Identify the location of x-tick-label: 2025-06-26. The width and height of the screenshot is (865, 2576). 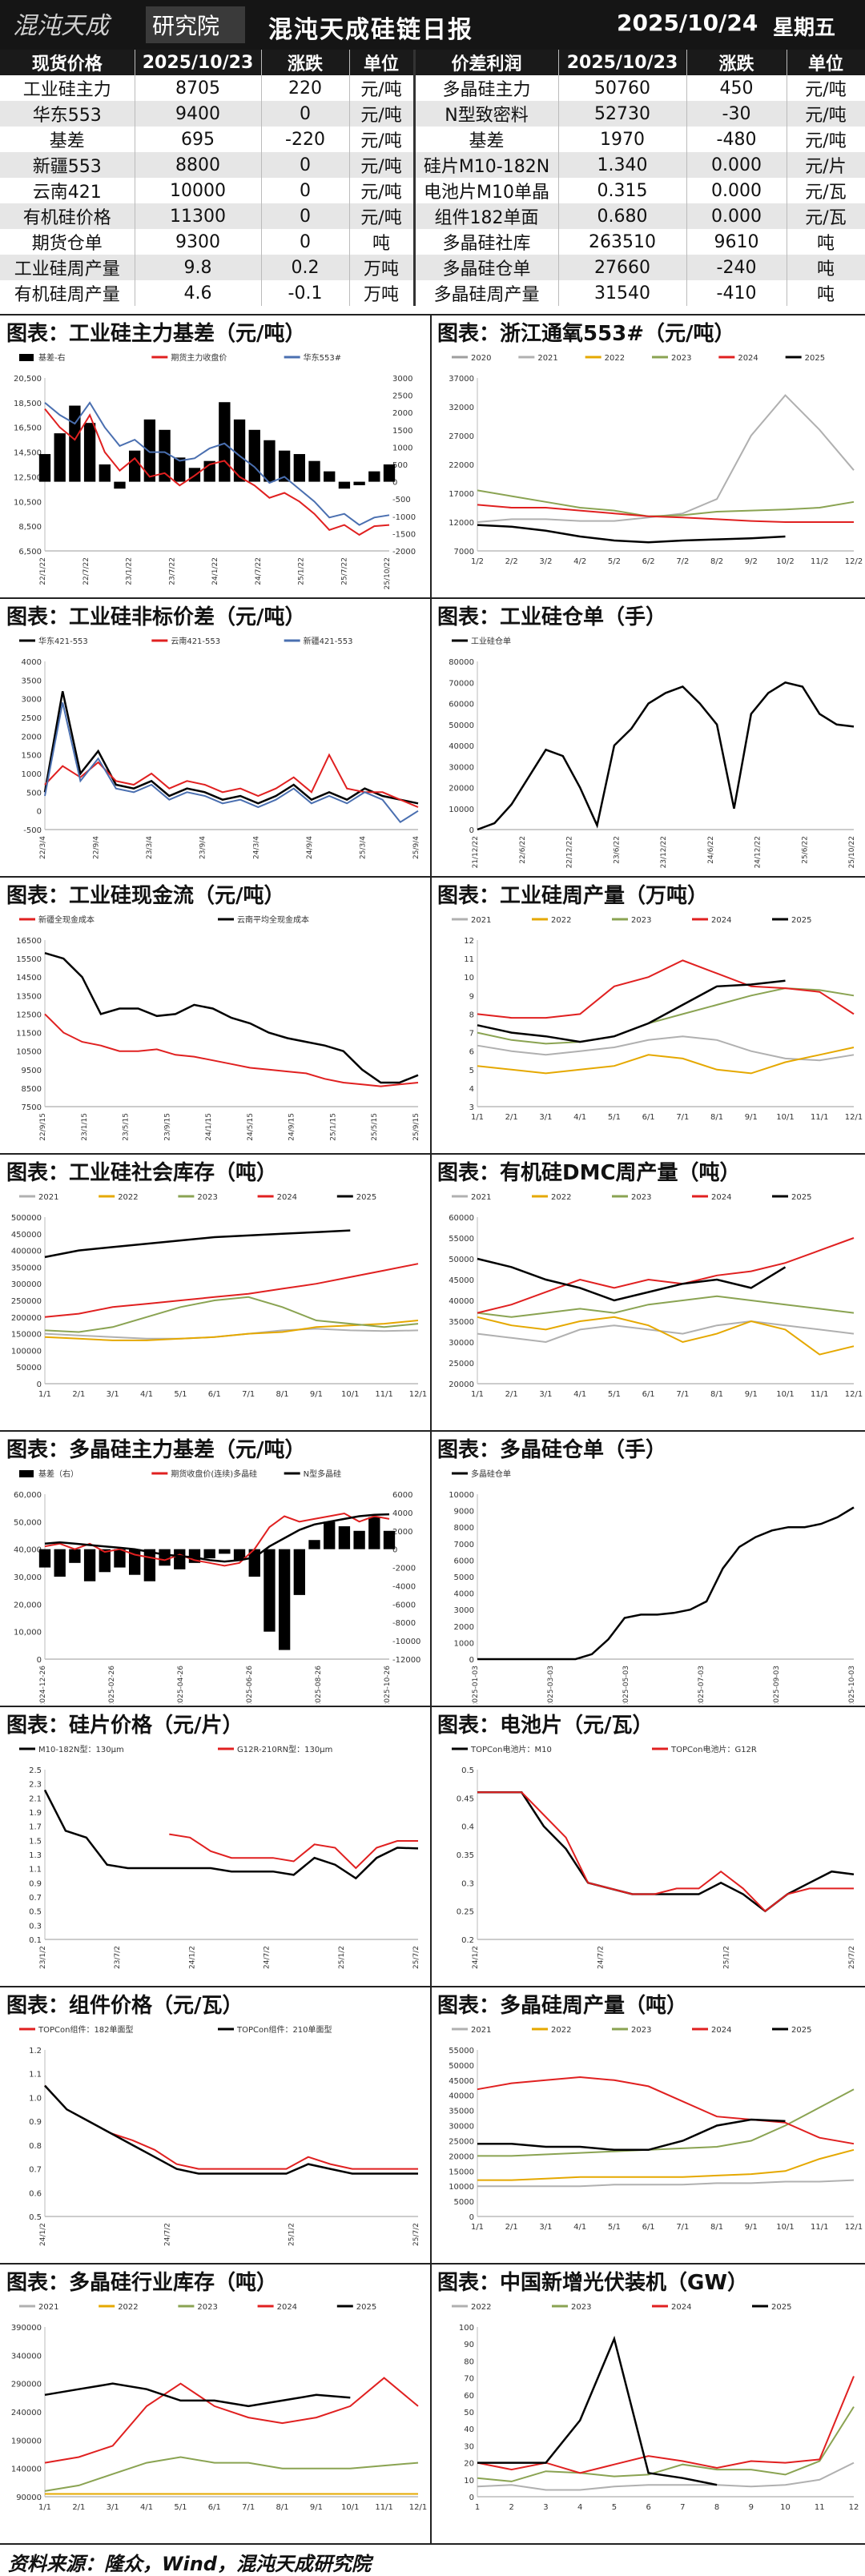
(250, 1685).